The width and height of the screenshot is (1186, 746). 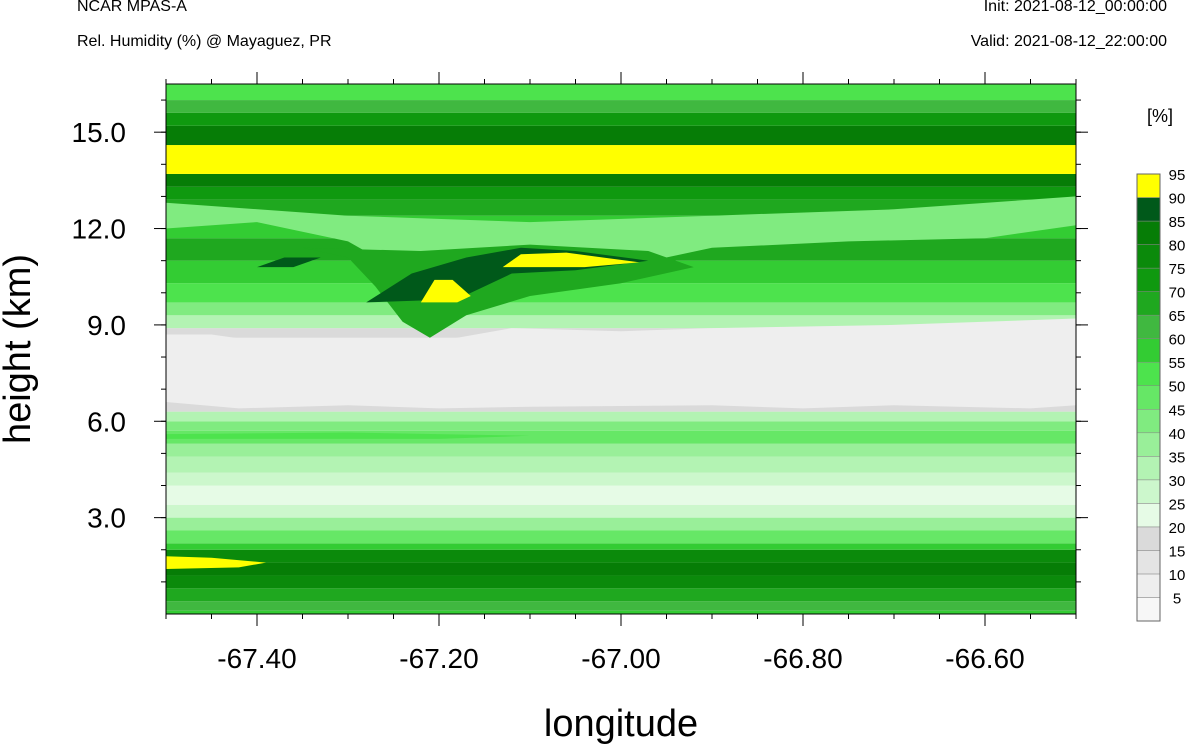 What do you see at coordinates (1177, 246) in the screenshot?
I see `colorbar-label: 80` at bounding box center [1177, 246].